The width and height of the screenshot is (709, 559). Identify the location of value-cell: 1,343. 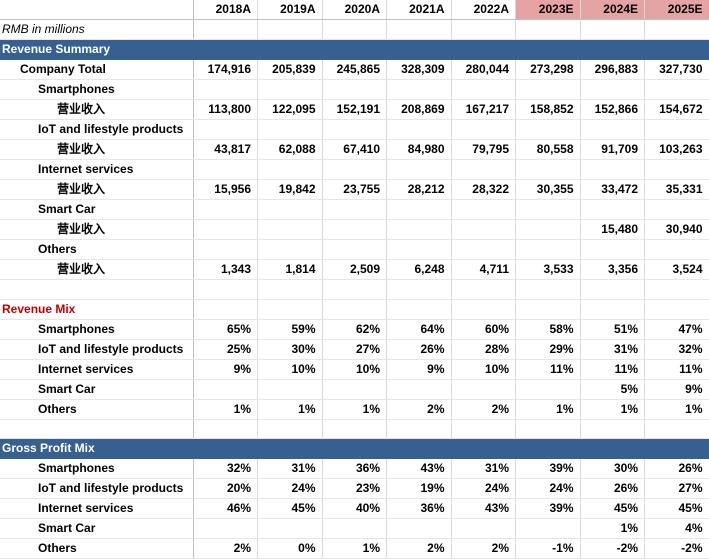
(225, 270).